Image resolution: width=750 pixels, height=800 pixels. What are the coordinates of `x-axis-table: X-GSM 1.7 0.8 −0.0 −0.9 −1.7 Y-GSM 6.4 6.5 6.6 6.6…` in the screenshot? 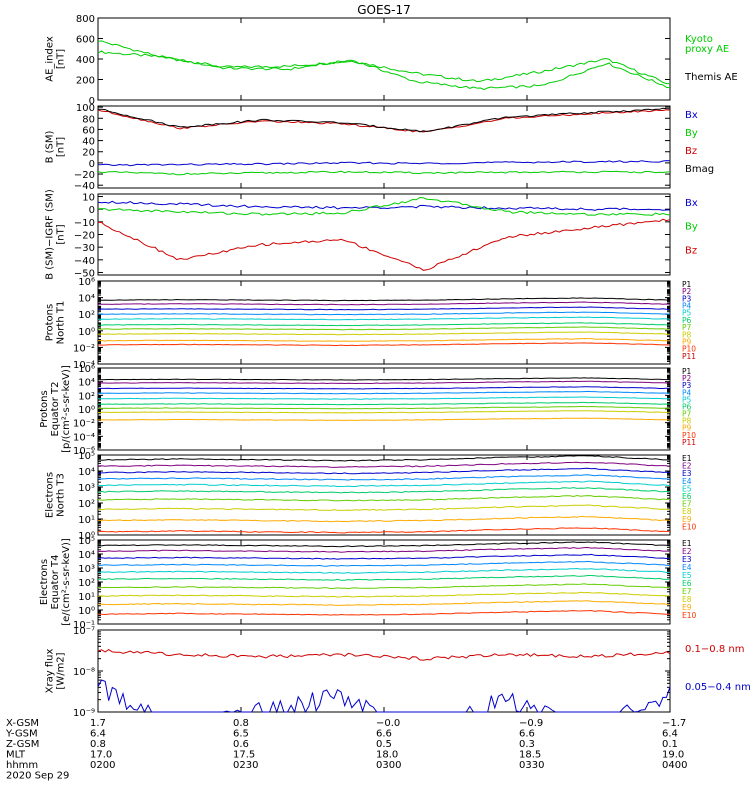 It's located at (346, 750).